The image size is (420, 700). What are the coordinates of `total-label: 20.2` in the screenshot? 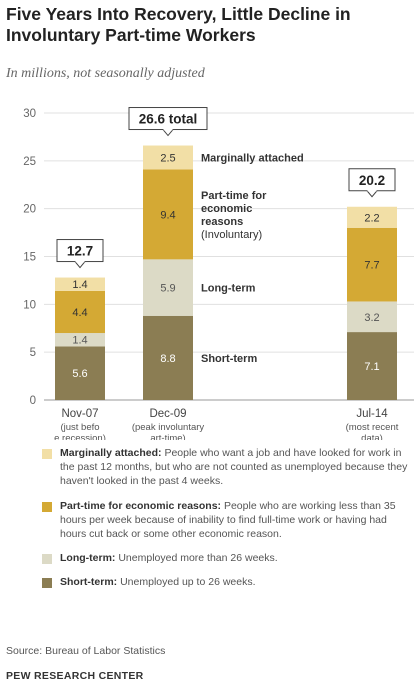 It's located at (372, 180).